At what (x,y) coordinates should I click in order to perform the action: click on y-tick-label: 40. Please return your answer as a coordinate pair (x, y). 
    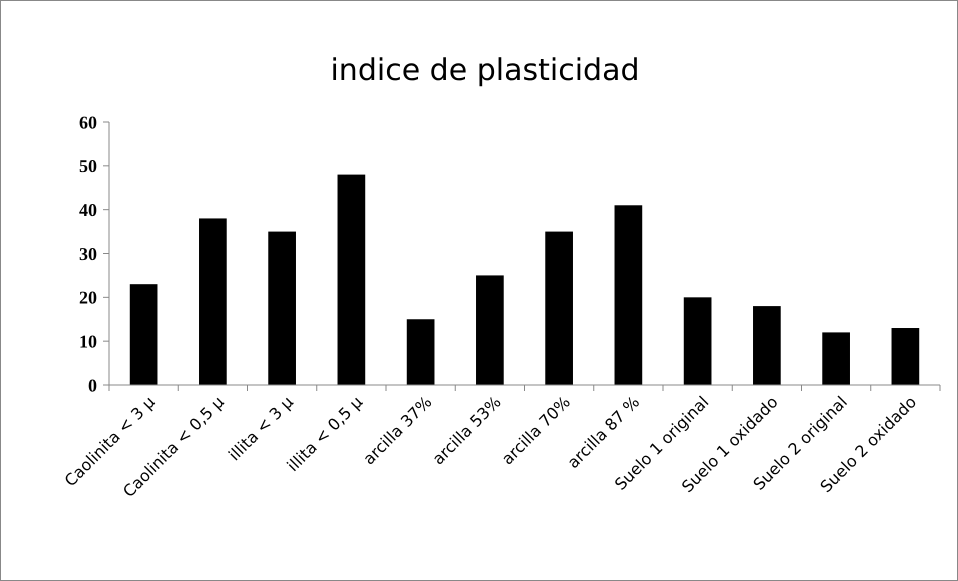
    Looking at the image, I should click on (88, 210).